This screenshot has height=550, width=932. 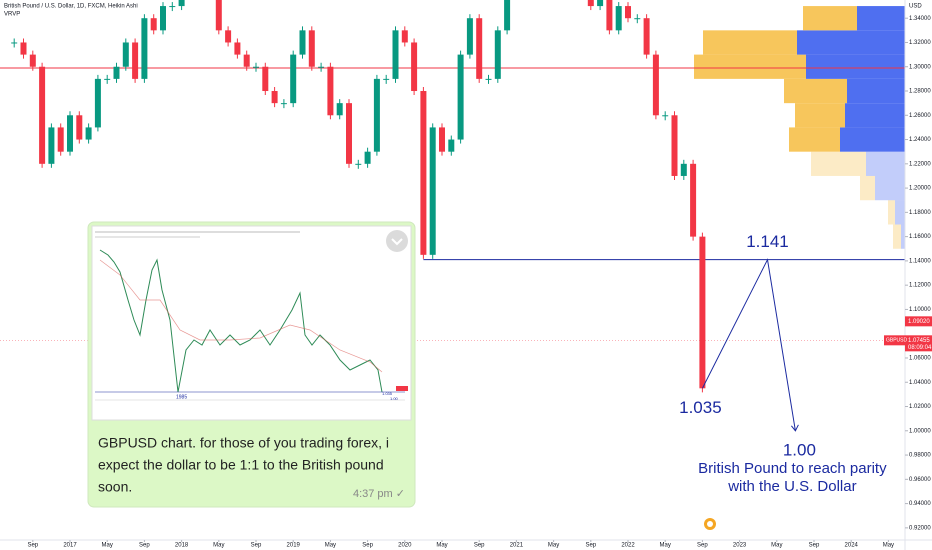 What do you see at coordinates (628, 546) in the screenshot?
I see `x-tick-label: 2022` at bounding box center [628, 546].